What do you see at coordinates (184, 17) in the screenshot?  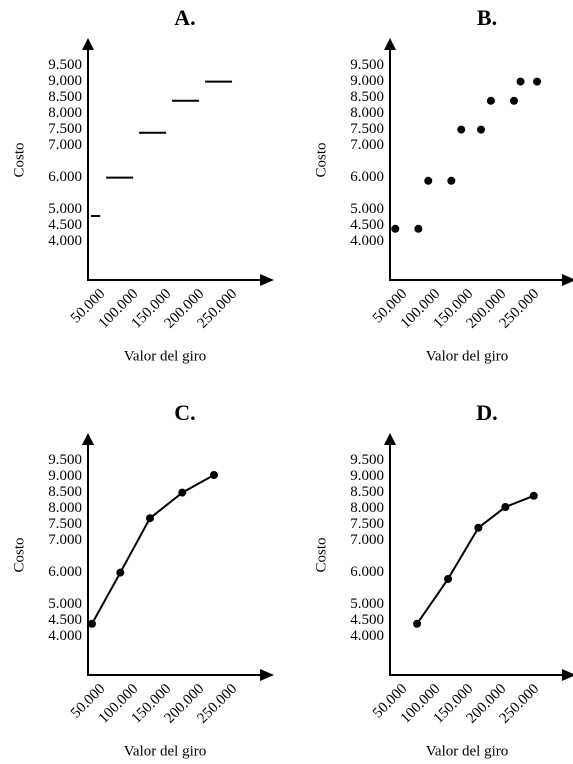 I see `chart-title: A.` at bounding box center [184, 17].